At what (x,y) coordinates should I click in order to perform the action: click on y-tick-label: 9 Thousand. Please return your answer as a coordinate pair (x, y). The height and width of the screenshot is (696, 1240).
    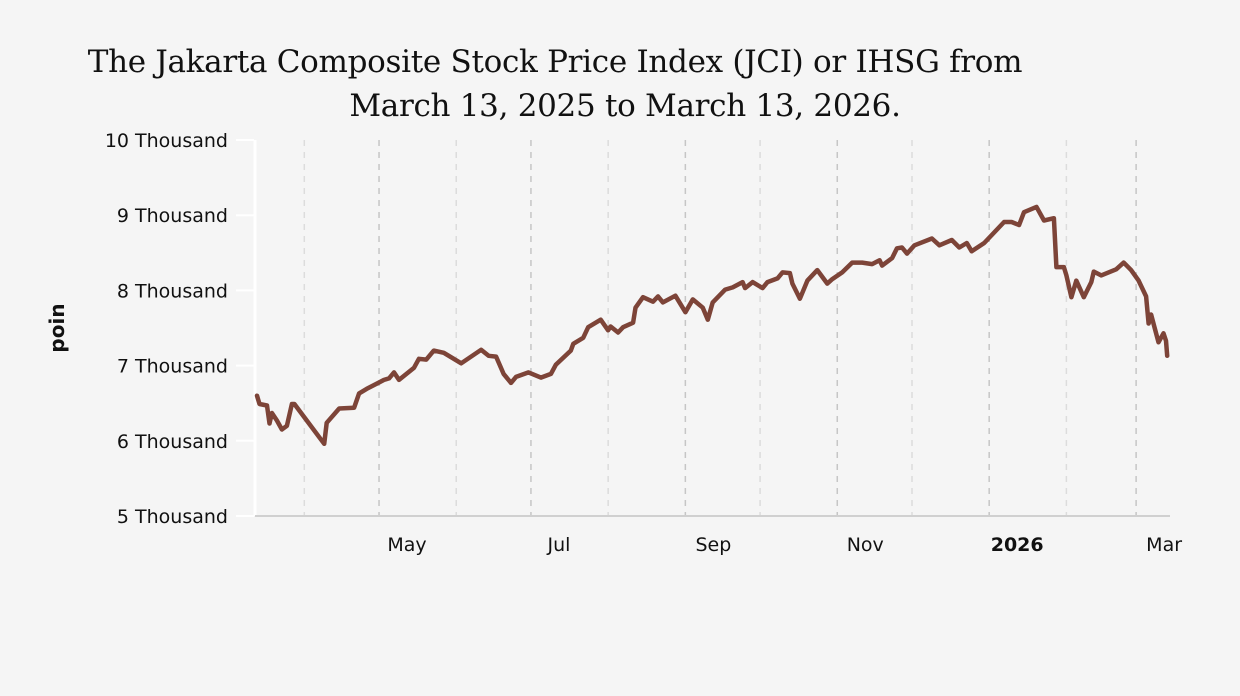
    Looking at the image, I should click on (172, 216).